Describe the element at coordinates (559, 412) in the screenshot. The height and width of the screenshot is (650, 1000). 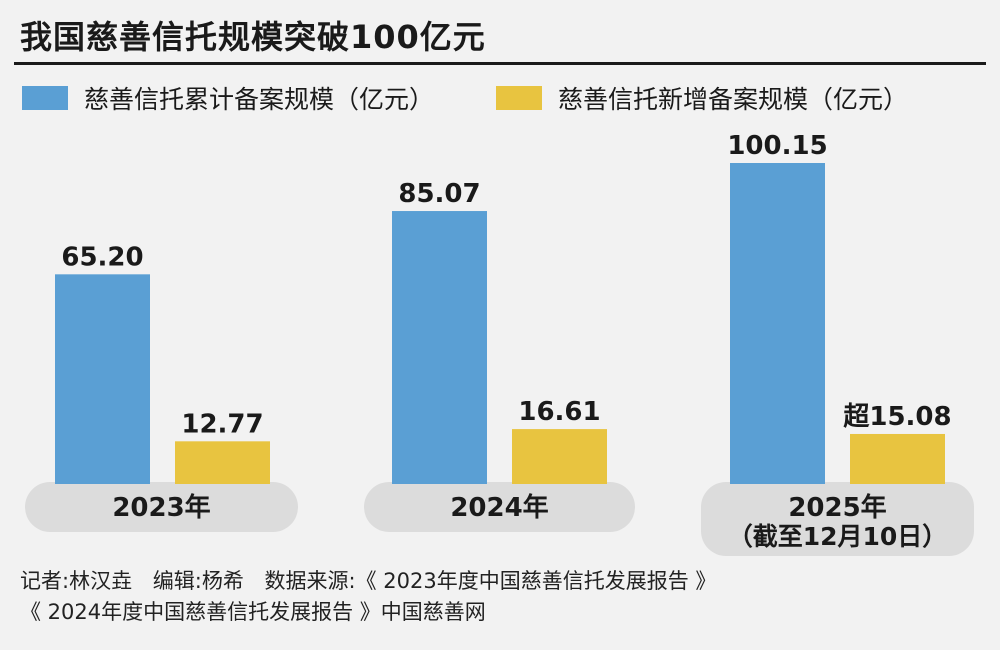
I see `data-label: 16.61` at that location.